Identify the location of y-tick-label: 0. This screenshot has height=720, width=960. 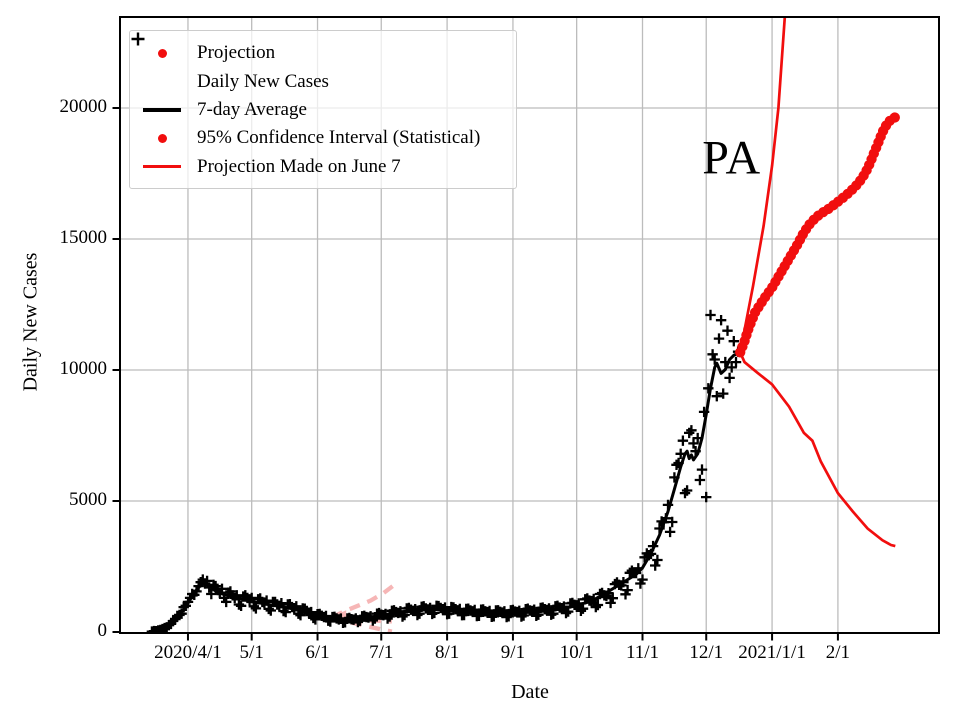
(102, 631).